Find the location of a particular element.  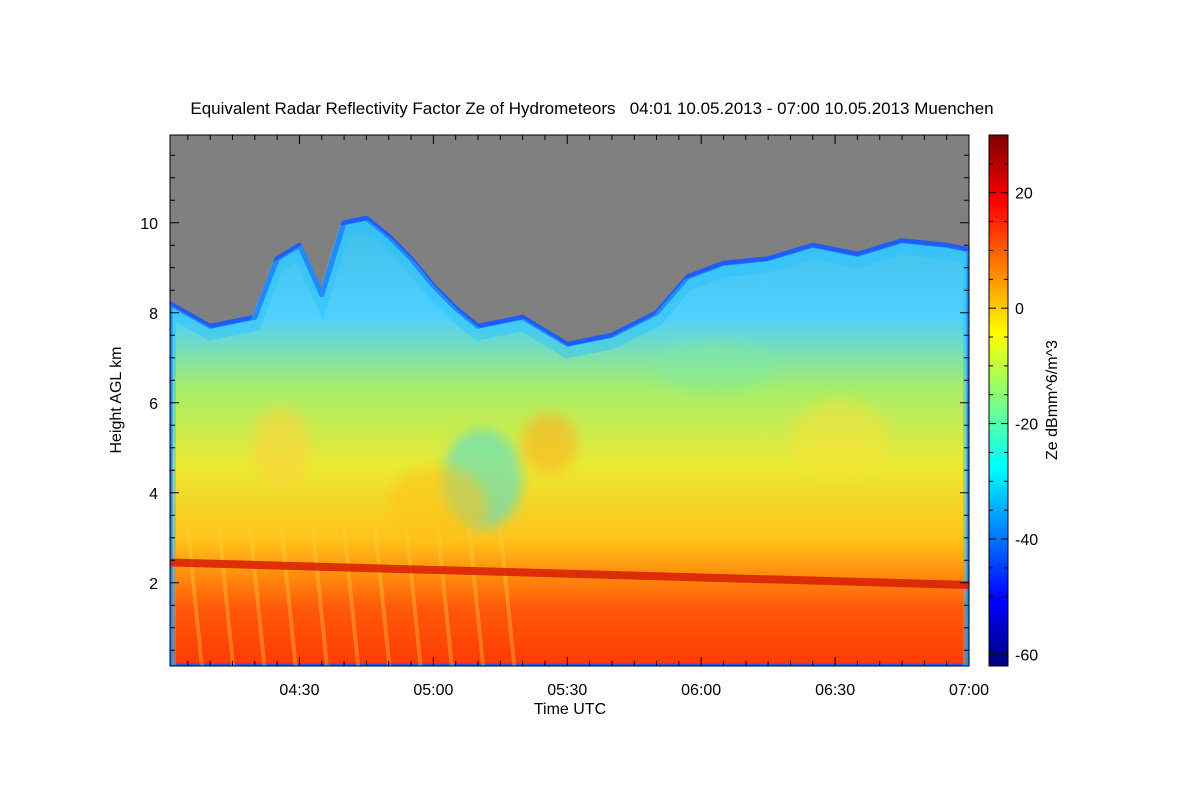

colorbar-tick-label: 20 is located at coordinates (1024, 194).